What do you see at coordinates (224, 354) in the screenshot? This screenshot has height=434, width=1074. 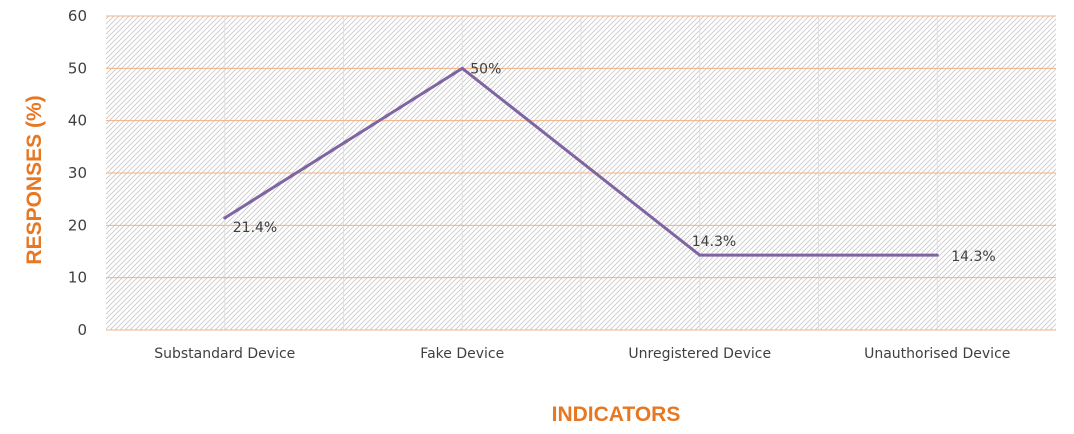 I see `x-tick-label: Substandard Device` at bounding box center [224, 354].